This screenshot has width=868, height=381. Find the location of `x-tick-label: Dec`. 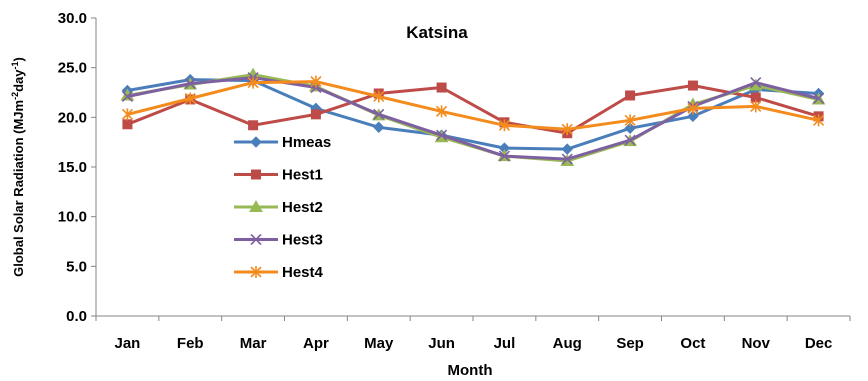

x-tick-label: Dec is located at coordinates (819, 343).